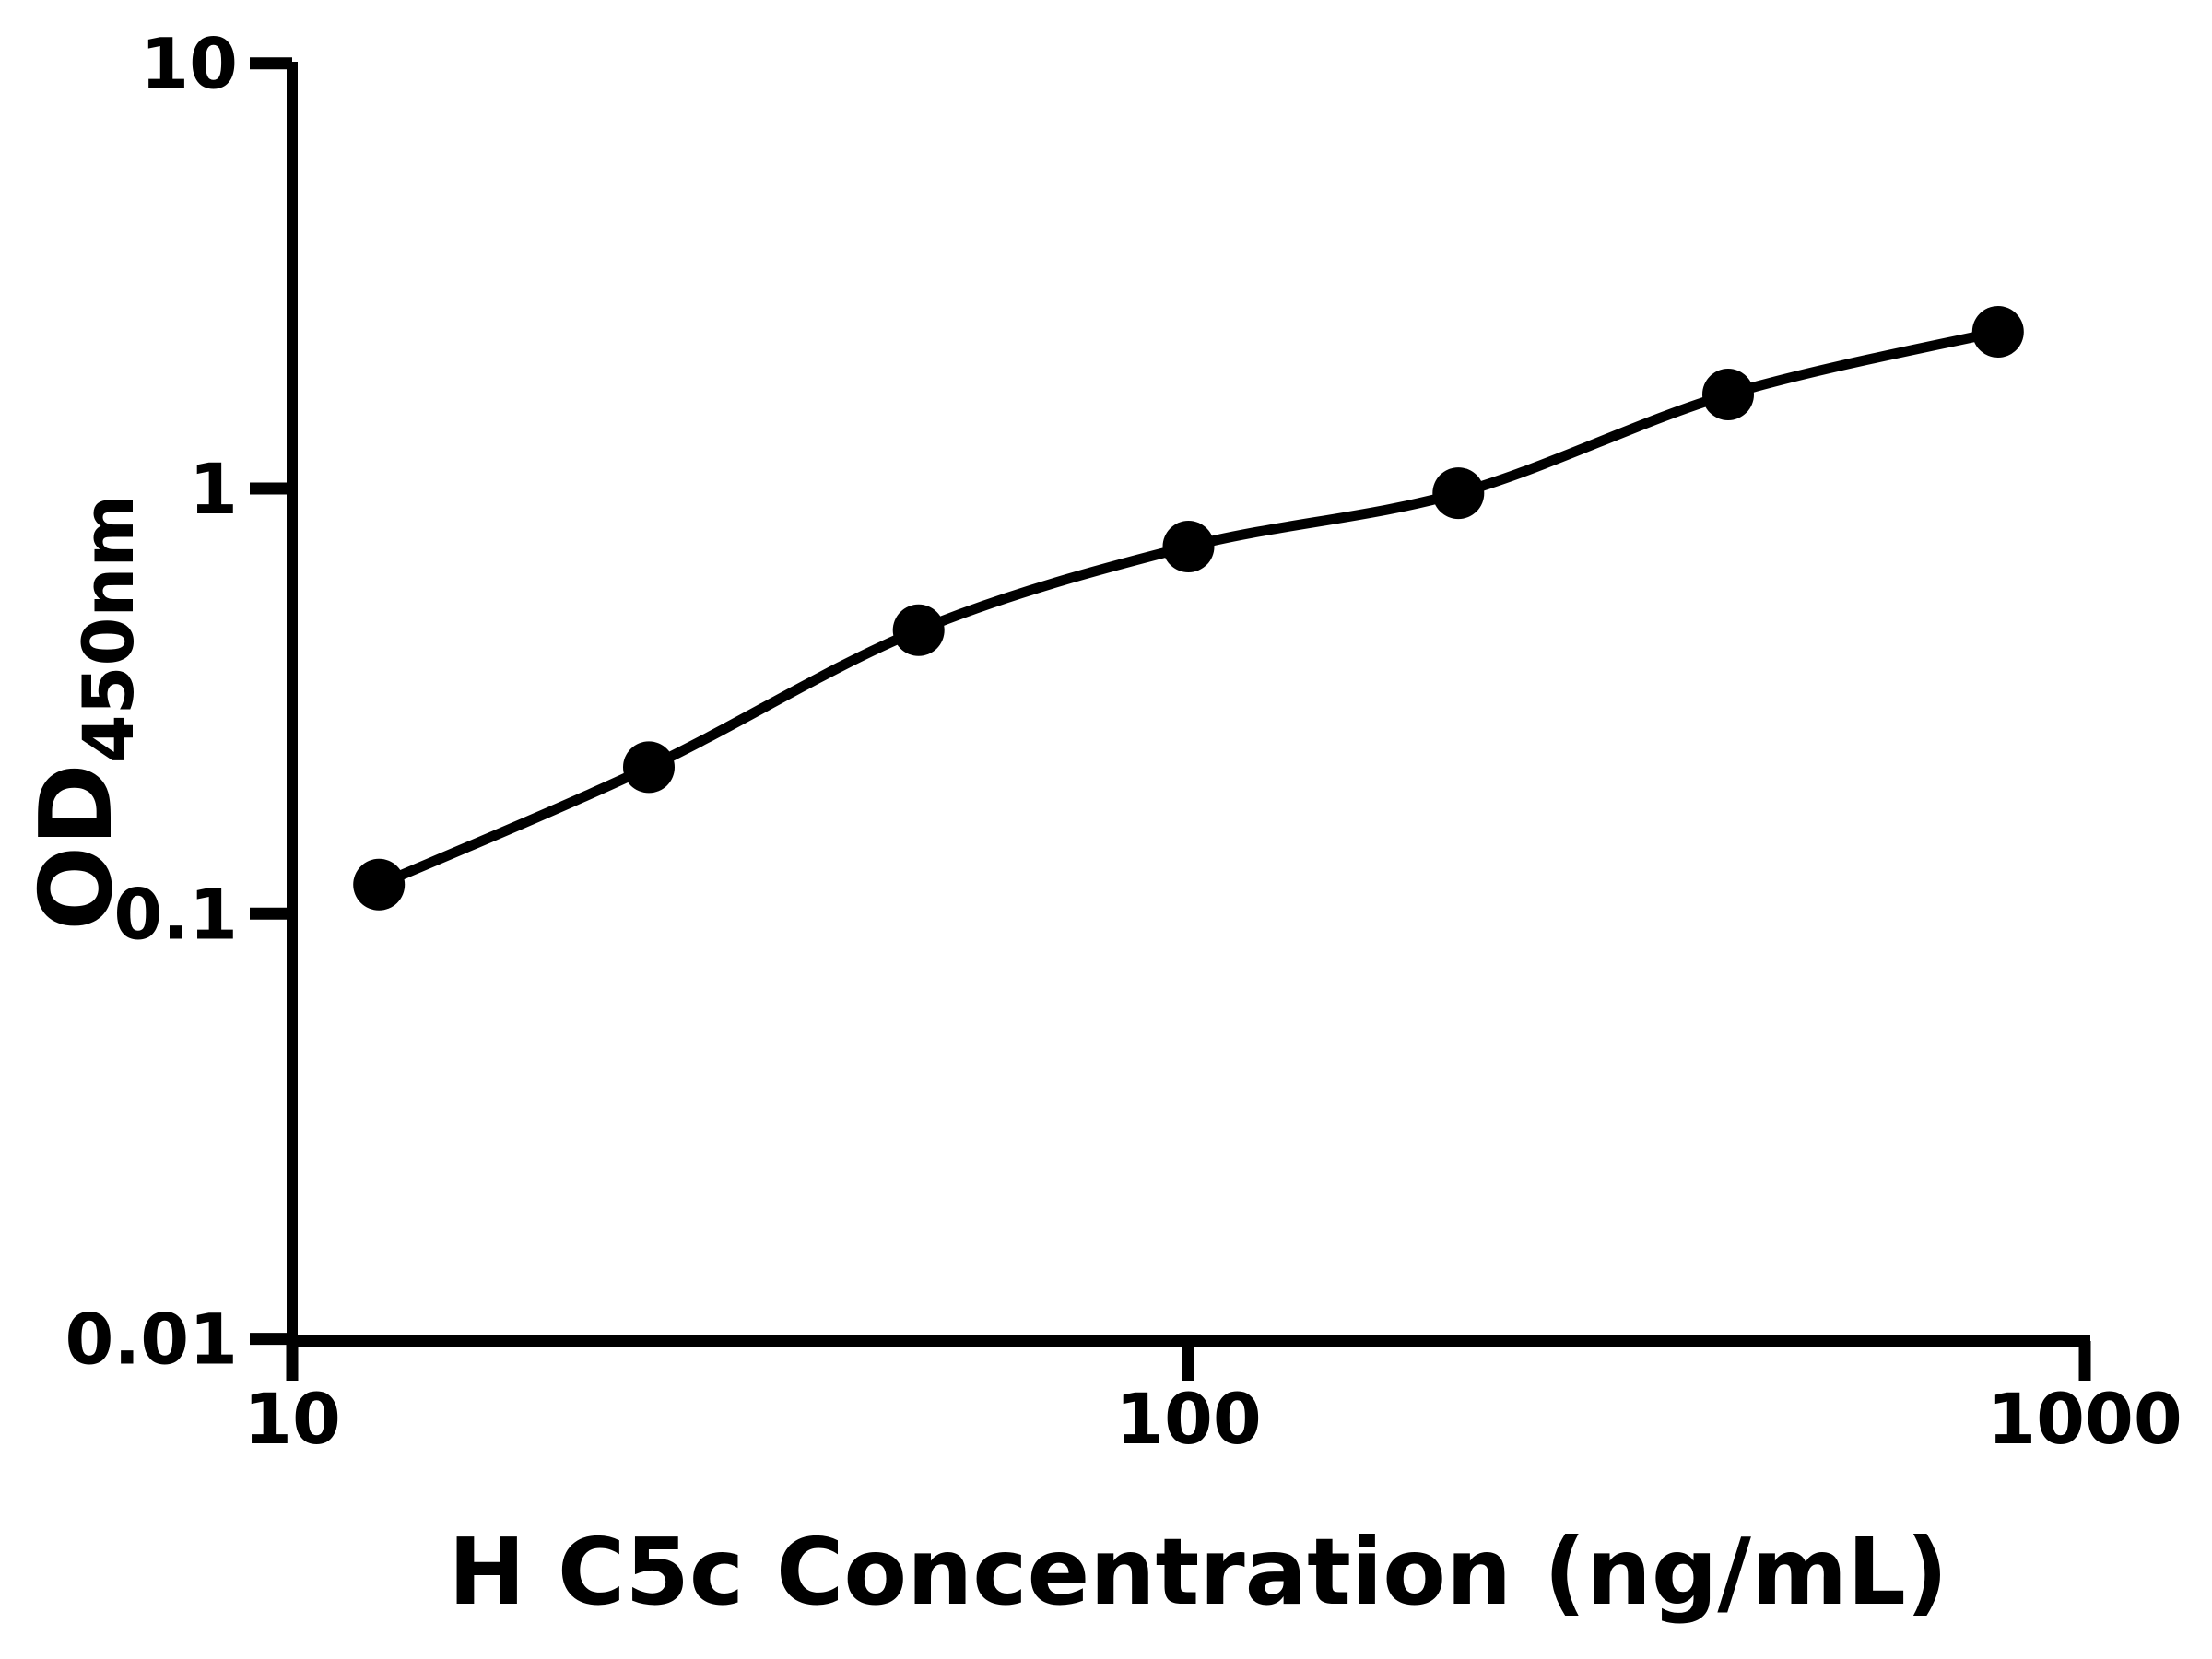 The width and height of the screenshot is (2212, 1659). Describe the element at coordinates (108, 628) in the screenshot. I see `y-axis-title-subscript: 450nm` at that location.